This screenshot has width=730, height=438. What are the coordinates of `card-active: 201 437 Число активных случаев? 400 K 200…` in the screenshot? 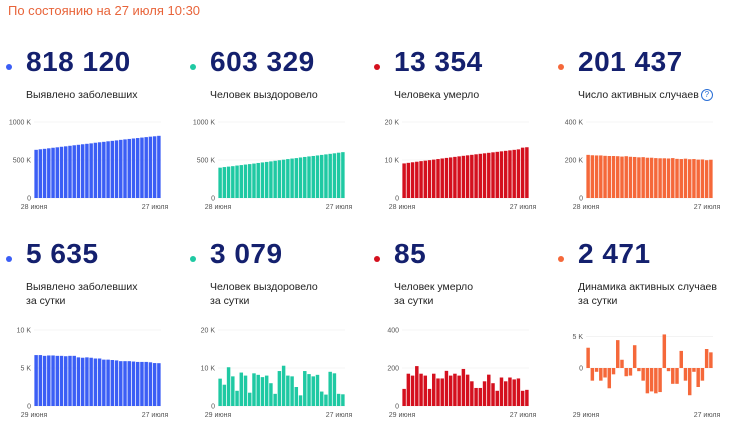 It's located at (644, 146).